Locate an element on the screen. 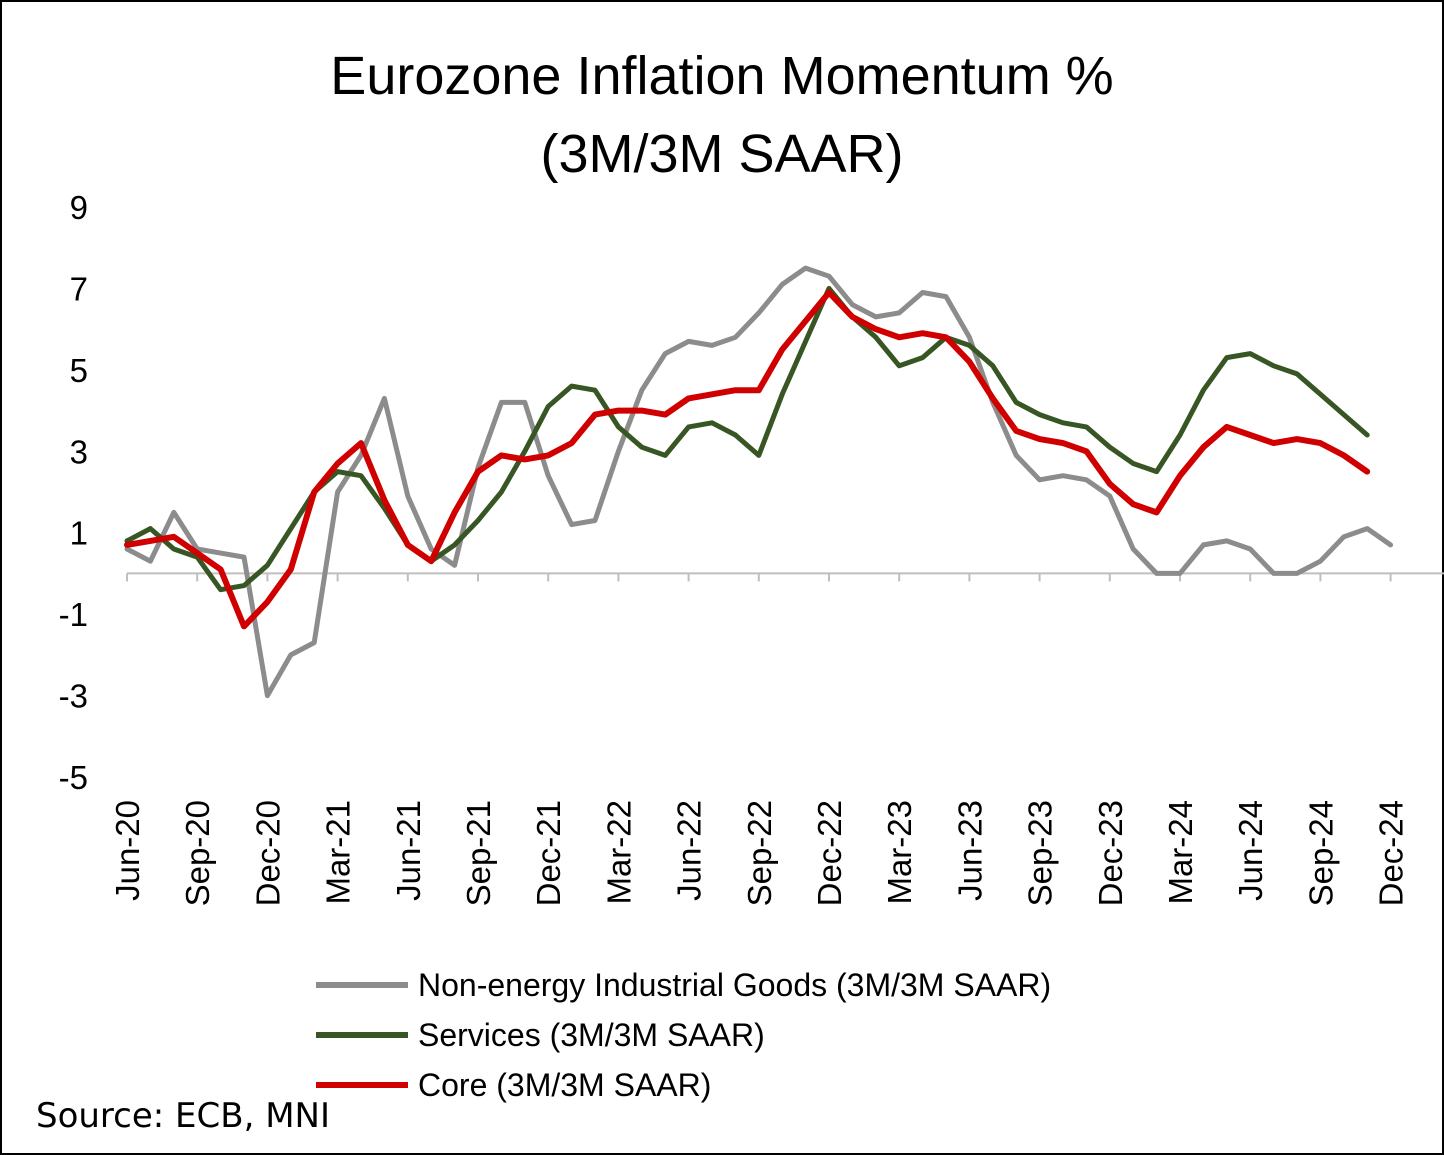  legend-item-core: Core (3M/3M SAAR) is located at coordinates (683, 1085).